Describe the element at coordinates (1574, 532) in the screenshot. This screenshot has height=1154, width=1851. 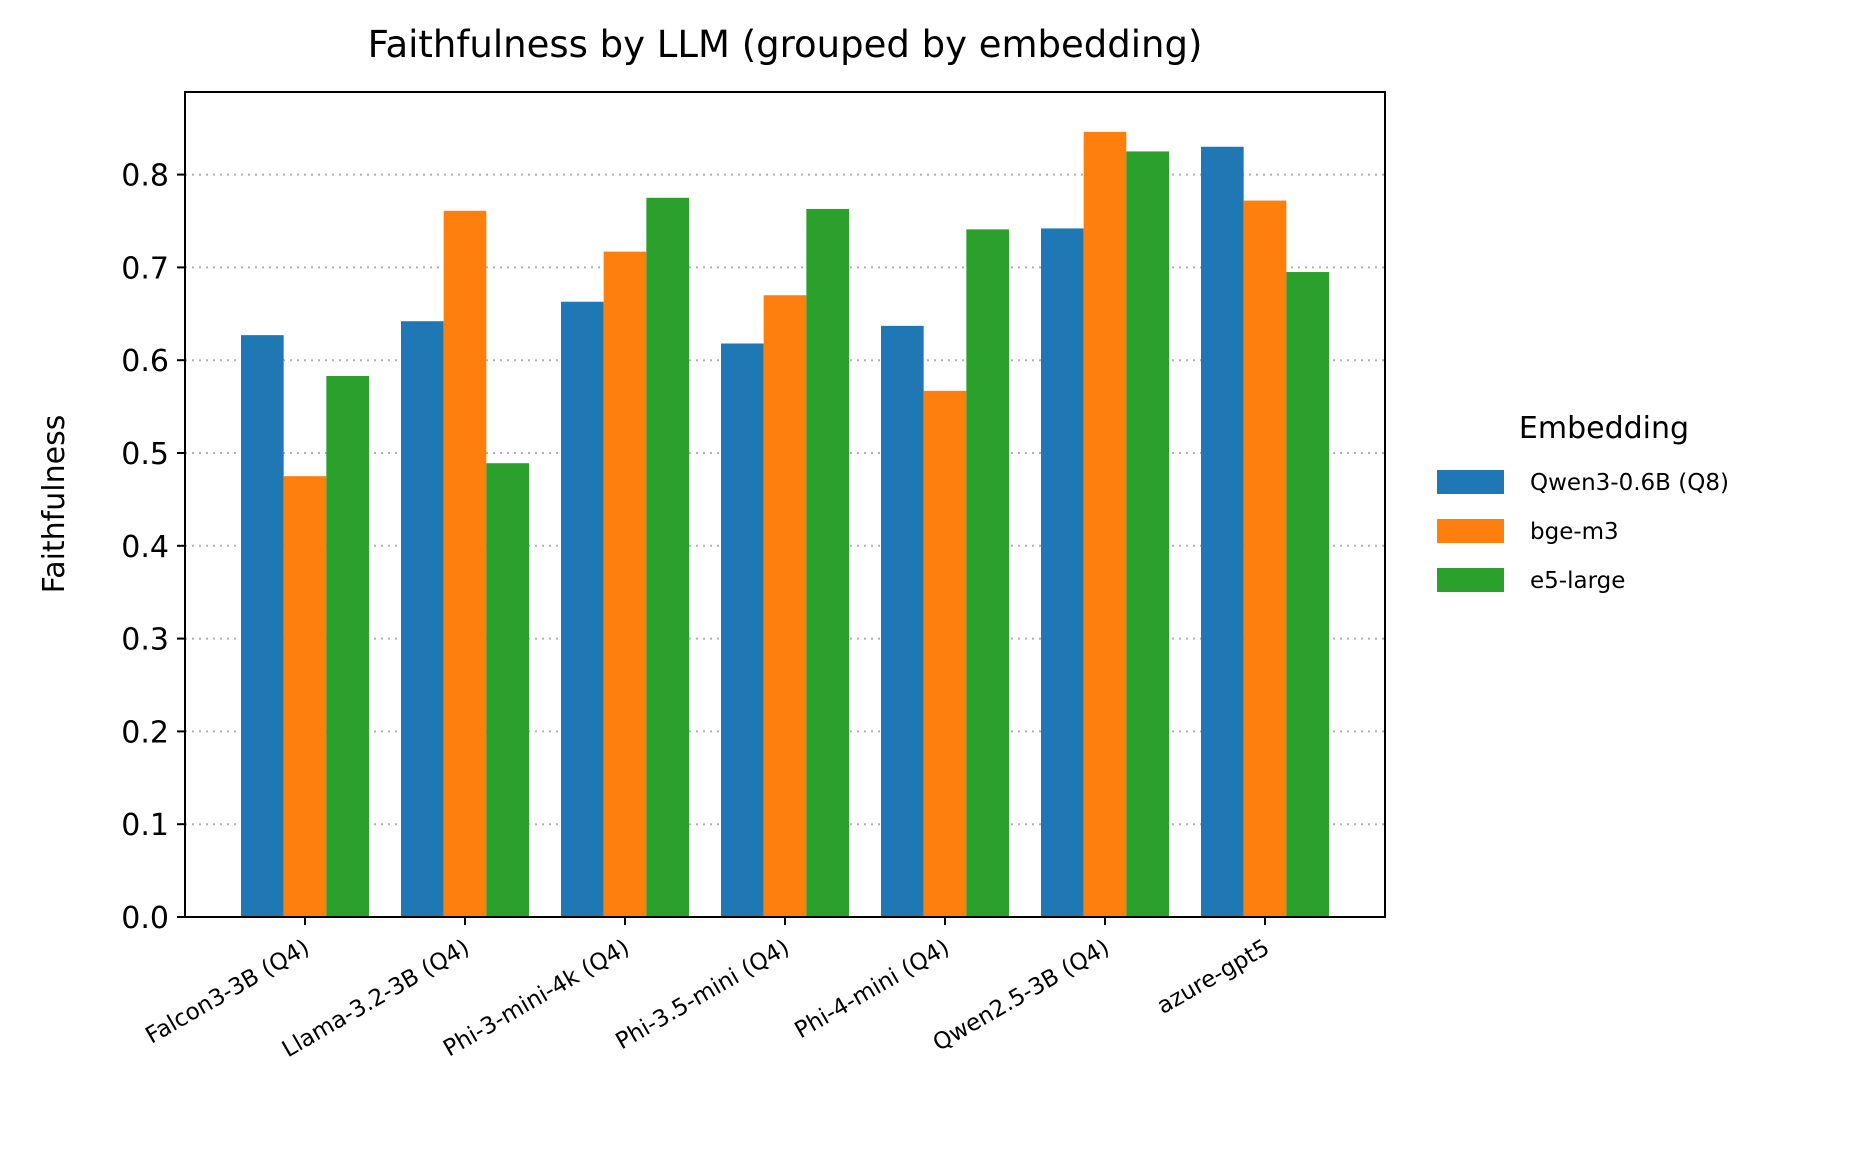
I see `legend-entry-label: bge-m3` at that location.